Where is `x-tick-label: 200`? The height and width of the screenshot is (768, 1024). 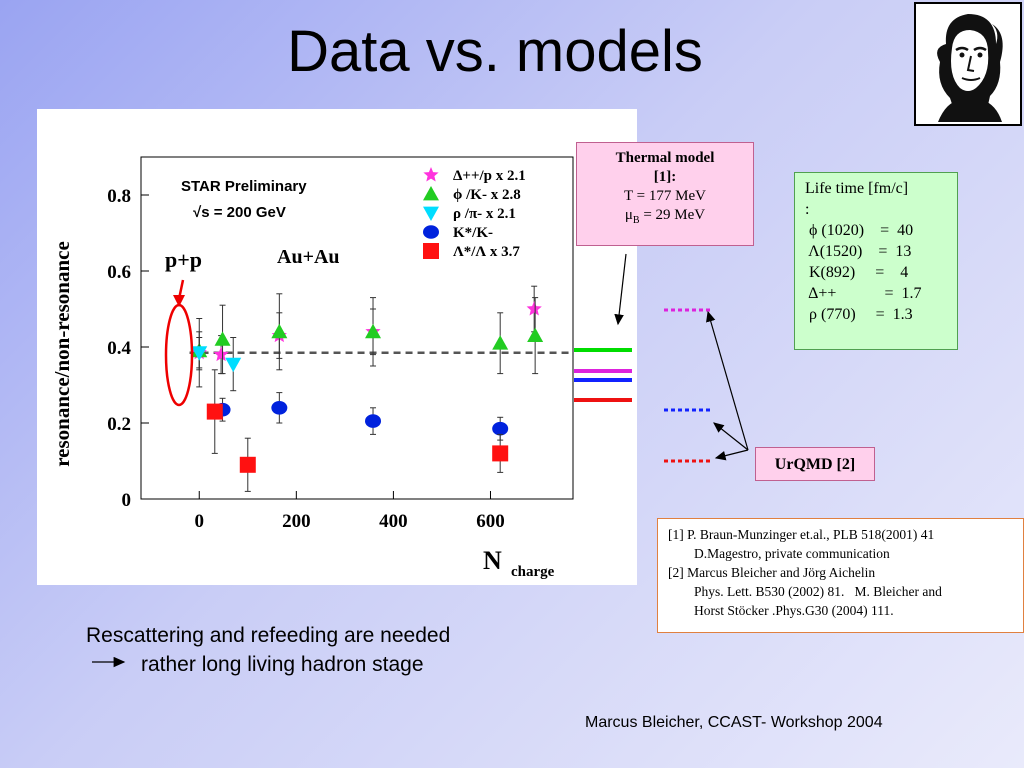 x-tick-label: 200 is located at coordinates (296, 521).